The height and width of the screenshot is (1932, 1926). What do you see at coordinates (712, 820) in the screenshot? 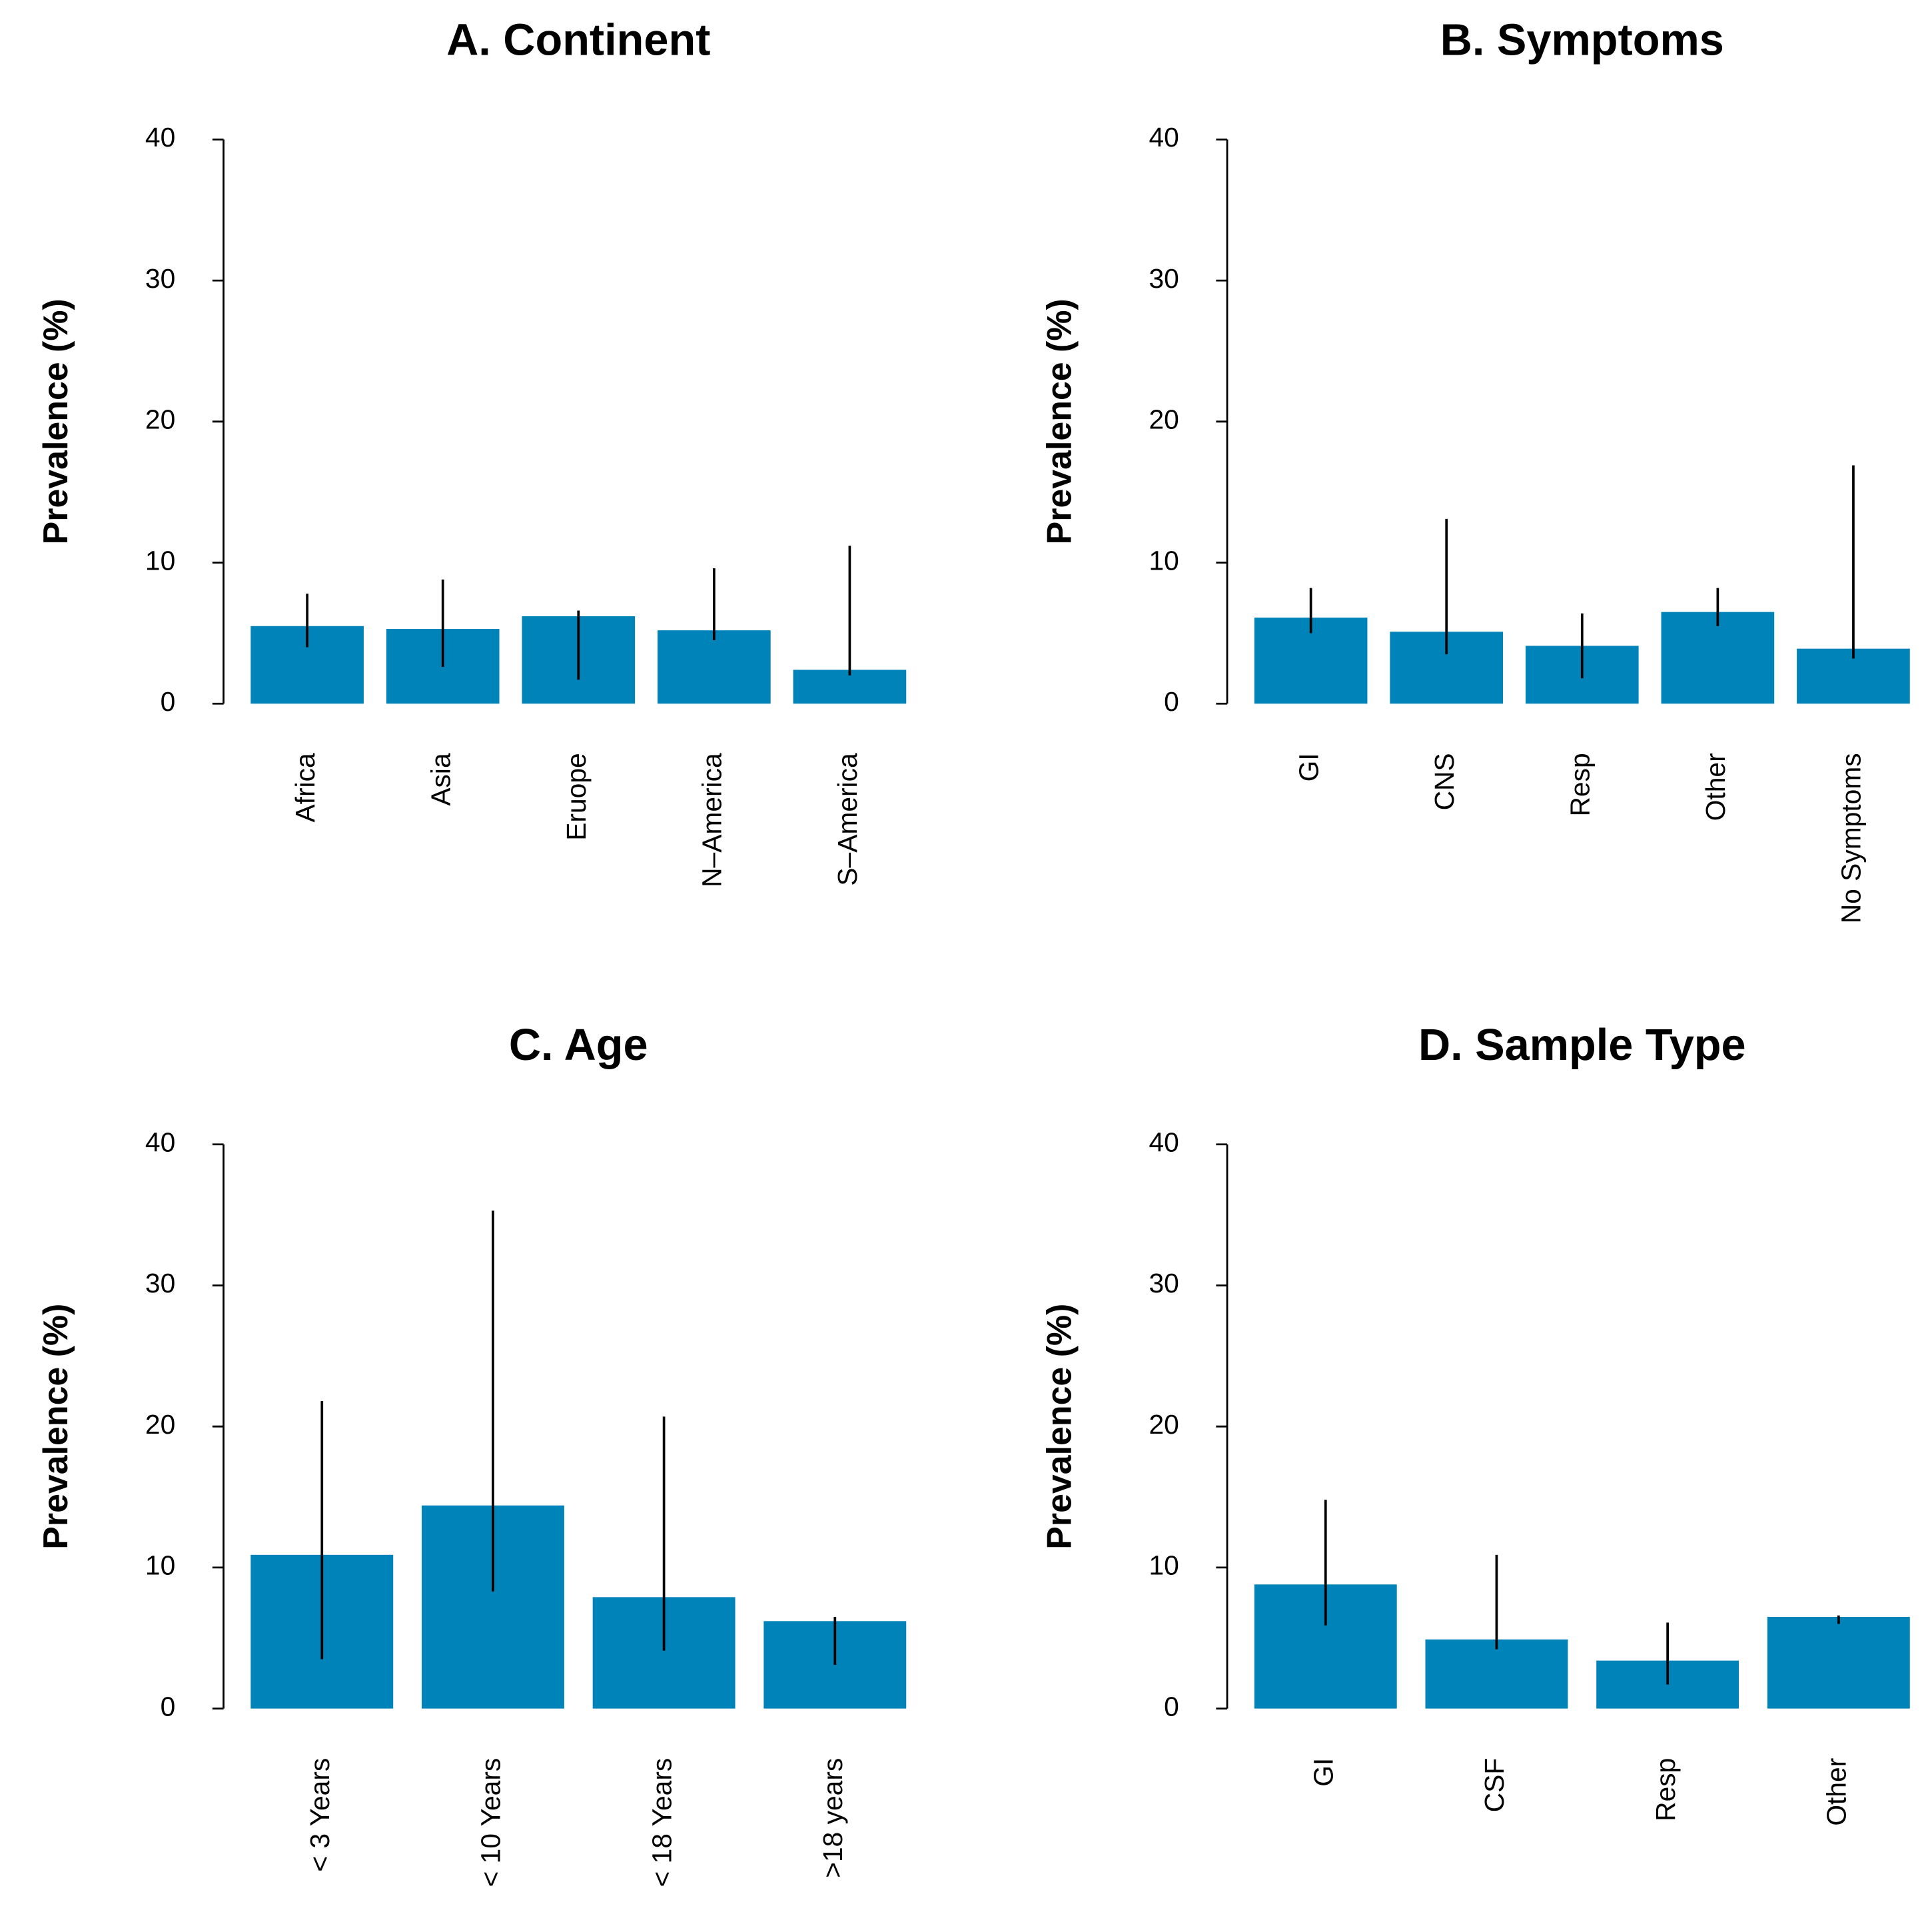
I see `x-tick-label: N–America` at bounding box center [712, 820].